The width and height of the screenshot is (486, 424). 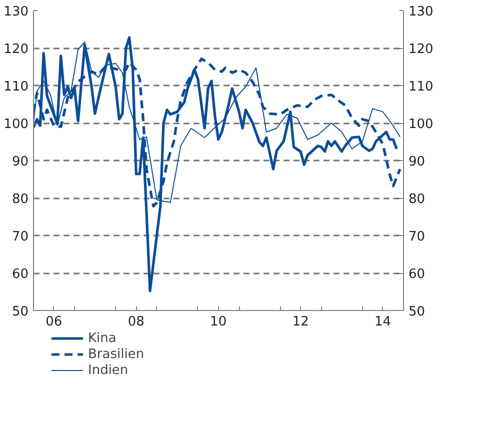 I want to click on y-tick-label: 60, so click(x=20, y=274).